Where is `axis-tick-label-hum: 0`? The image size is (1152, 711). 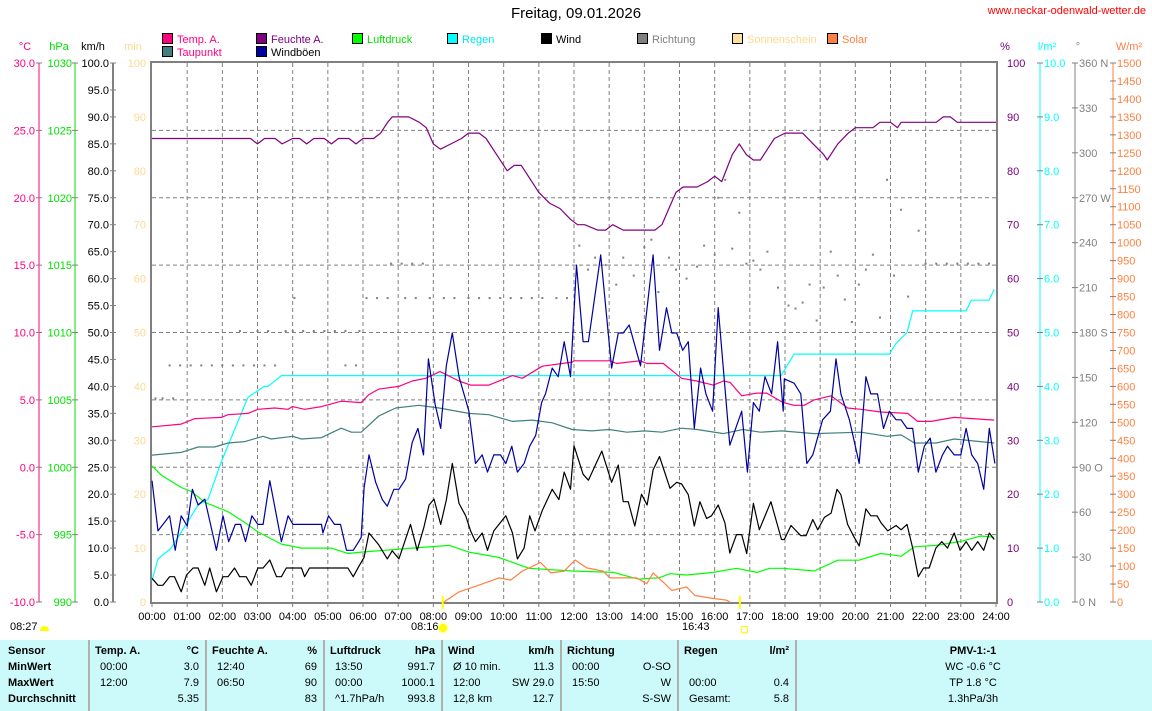 axis-tick-label-hum: 0 is located at coordinates (1010, 603).